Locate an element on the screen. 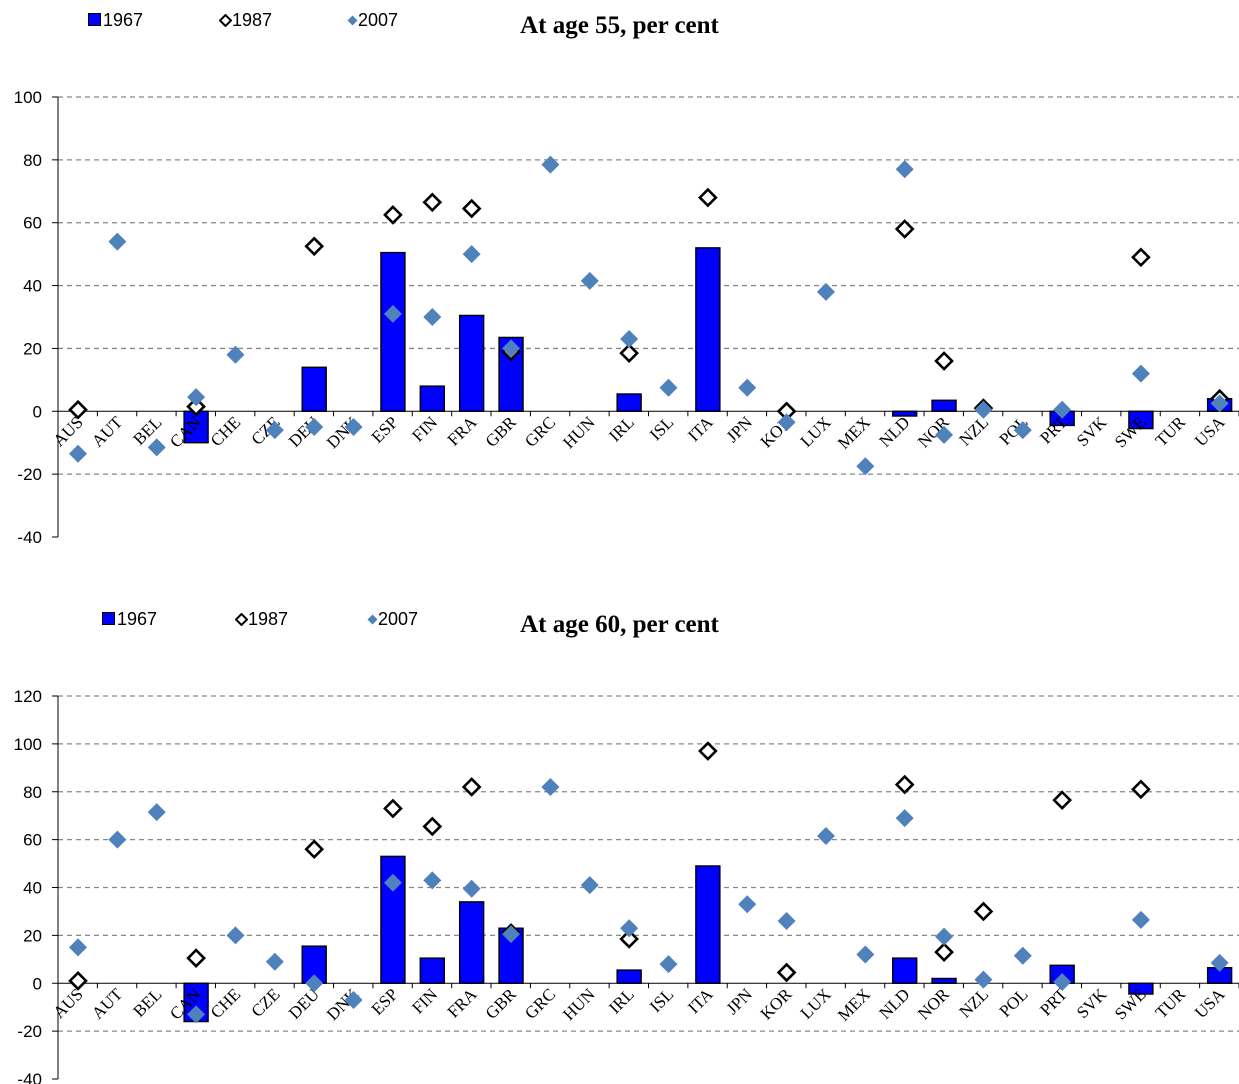  point-1987-AUS is located at coordinates (78, 981).